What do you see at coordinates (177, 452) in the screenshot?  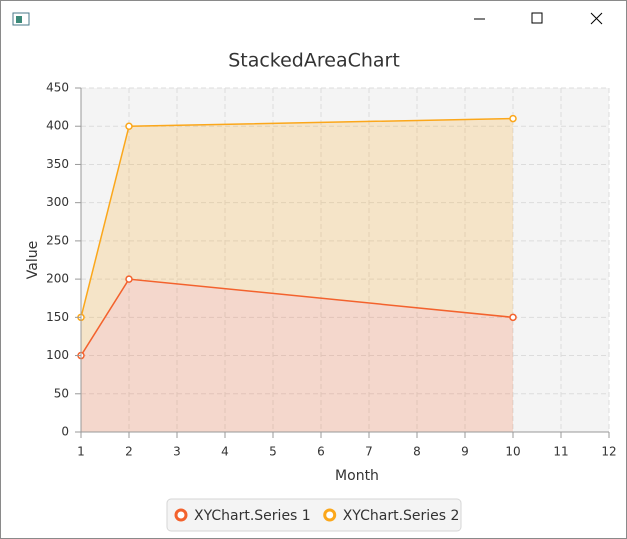 I see `x-tick-label: 3` at bounding box center [177, 452].